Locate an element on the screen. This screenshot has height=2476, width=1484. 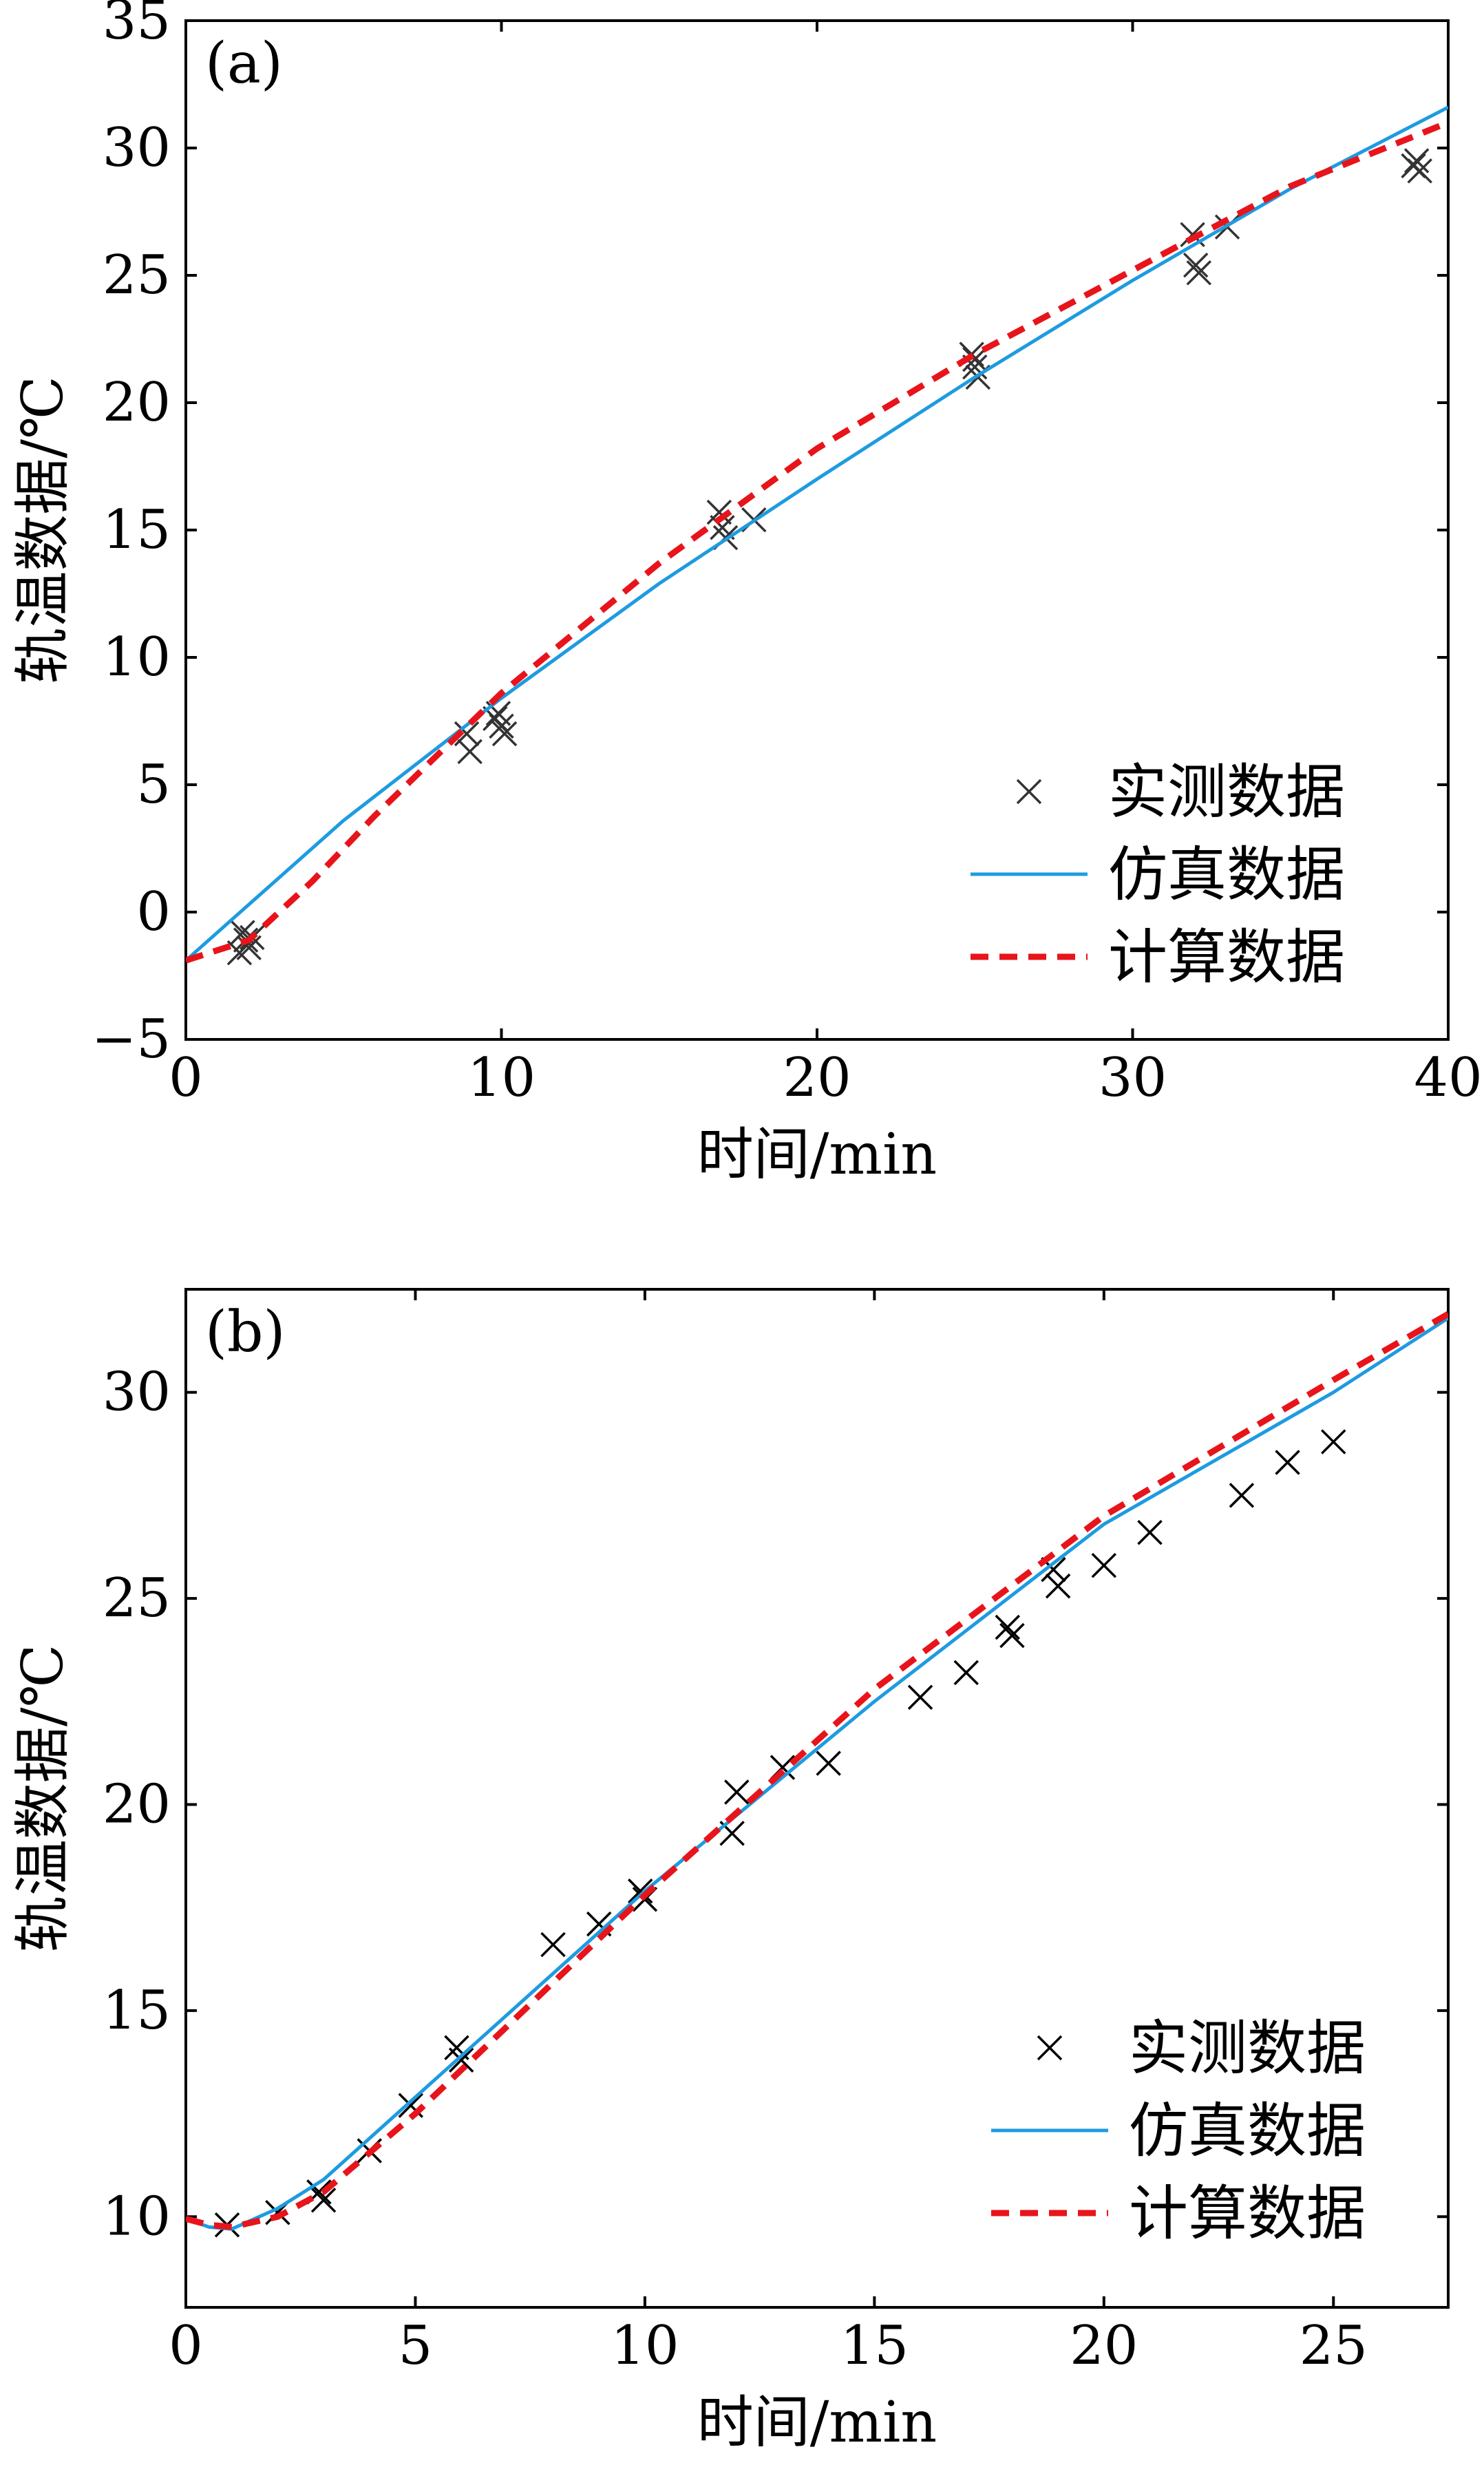
y-tick-label: 5 is located at coordinates (153, 785).